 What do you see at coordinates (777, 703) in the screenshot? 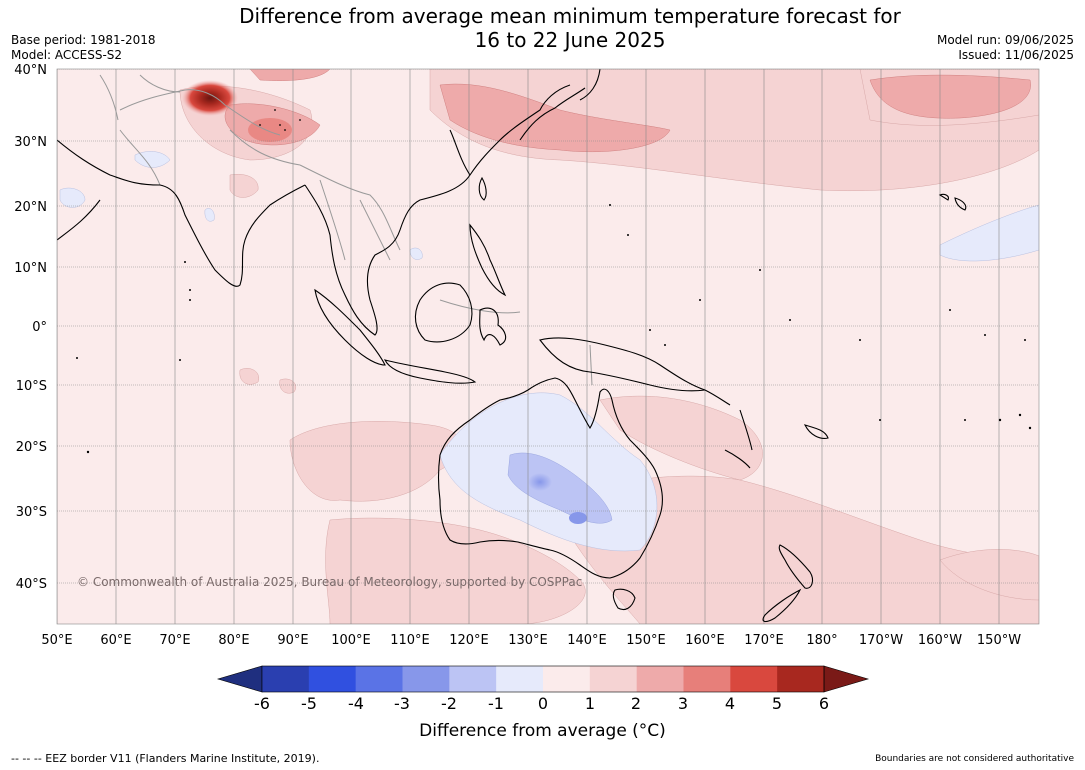
I see `colorbar-tick: 5` at bounding box center [777, 703].